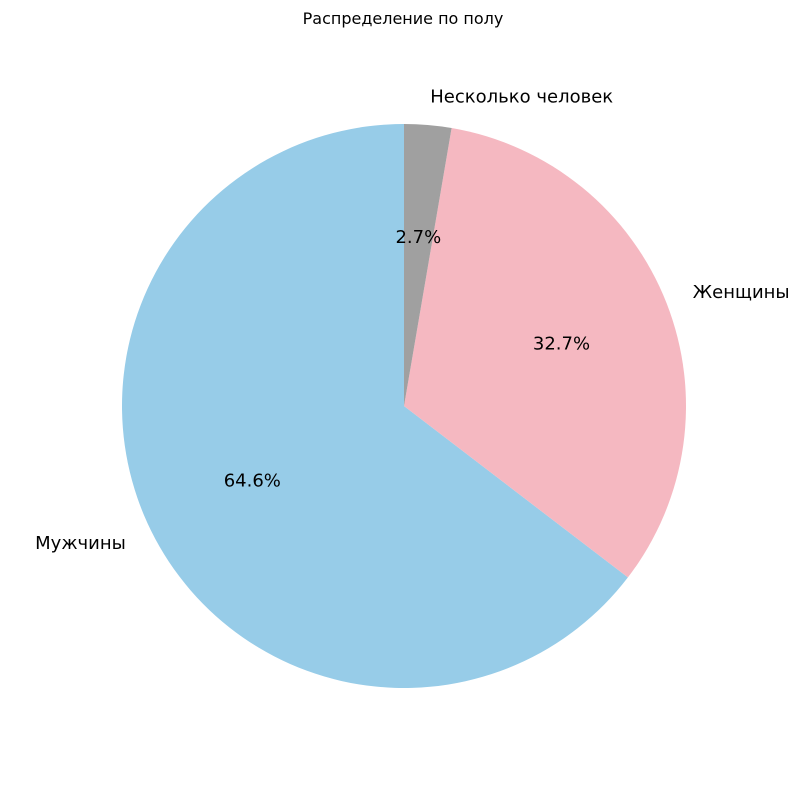 This screenshot has width=789, height=790. I want to click on chart-title: Распределение по полу, so click(403, 18).